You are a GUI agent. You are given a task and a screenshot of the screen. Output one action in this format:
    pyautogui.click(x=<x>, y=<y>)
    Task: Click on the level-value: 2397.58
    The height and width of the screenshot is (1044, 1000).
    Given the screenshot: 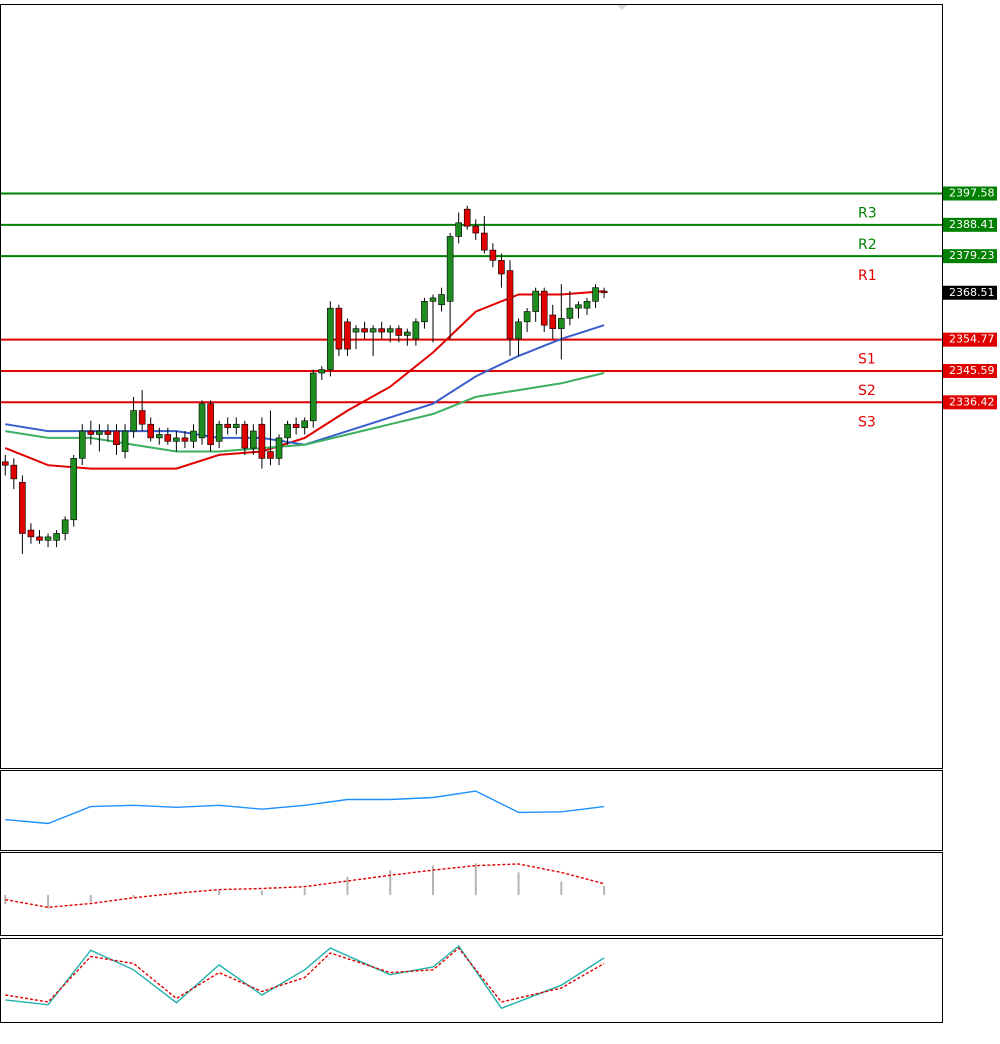 What is the action you would take?
    pyautogui.click(x=972, y=193)
    